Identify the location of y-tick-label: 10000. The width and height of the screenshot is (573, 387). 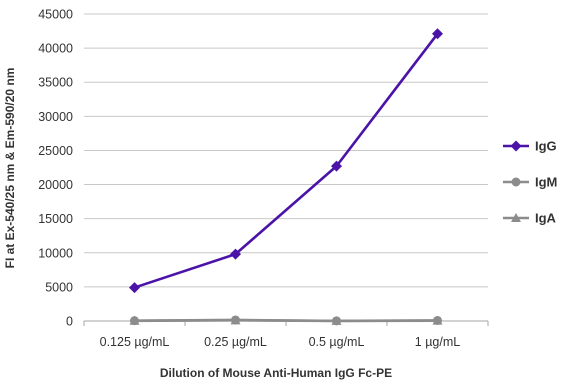
(55, 253).